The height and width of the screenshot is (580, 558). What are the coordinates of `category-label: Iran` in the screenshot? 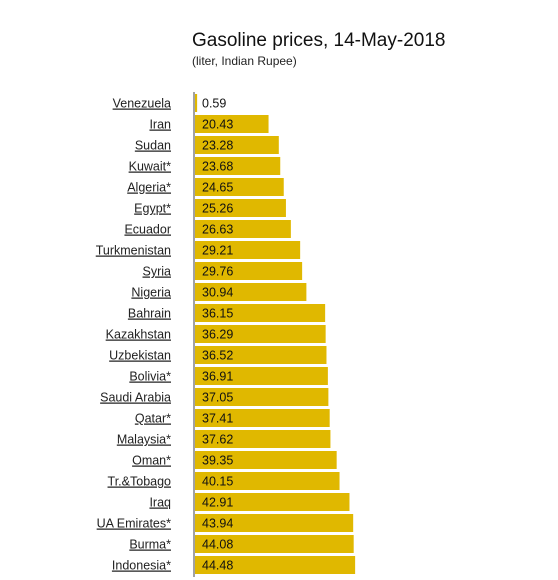 It's located at (160, 125).